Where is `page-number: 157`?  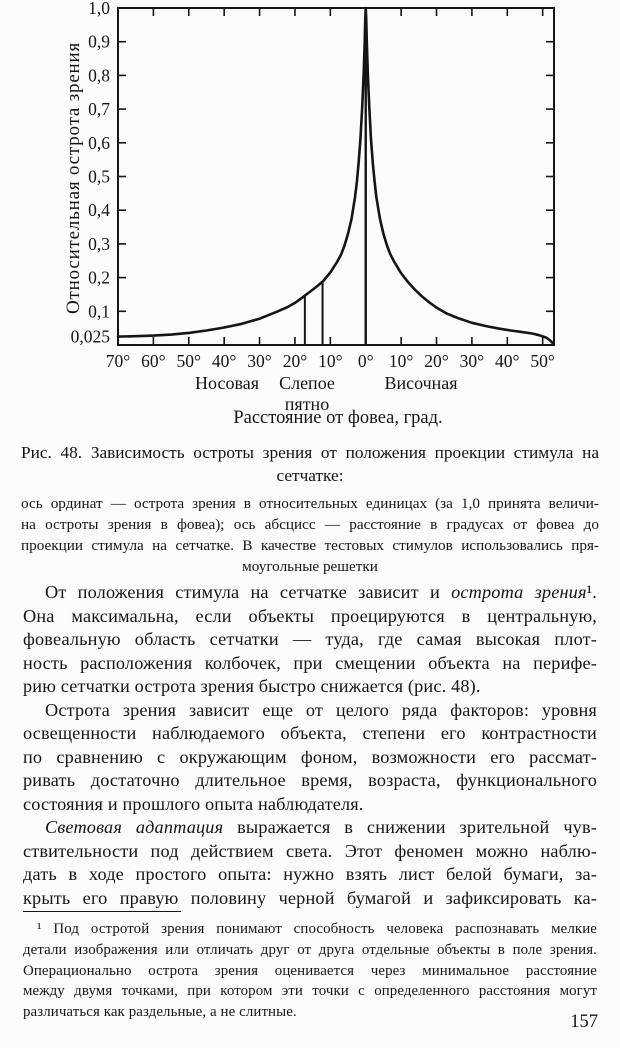
page-number: 157 is located at coordinates (584, 1022).